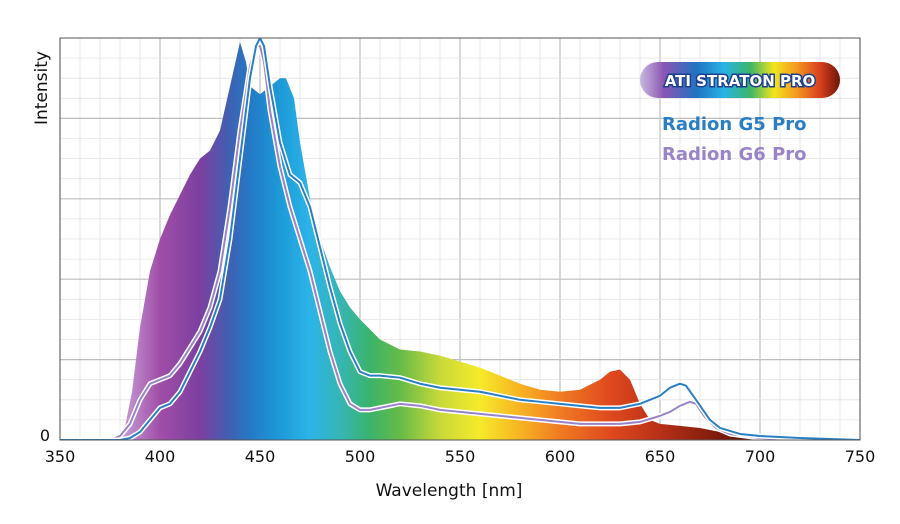  What do you see at coordinates (734, 124) in the screenshot?
I see `legend-label-radion-g5-pro: Radion G5 Pro` at bounding box center [734, 124].